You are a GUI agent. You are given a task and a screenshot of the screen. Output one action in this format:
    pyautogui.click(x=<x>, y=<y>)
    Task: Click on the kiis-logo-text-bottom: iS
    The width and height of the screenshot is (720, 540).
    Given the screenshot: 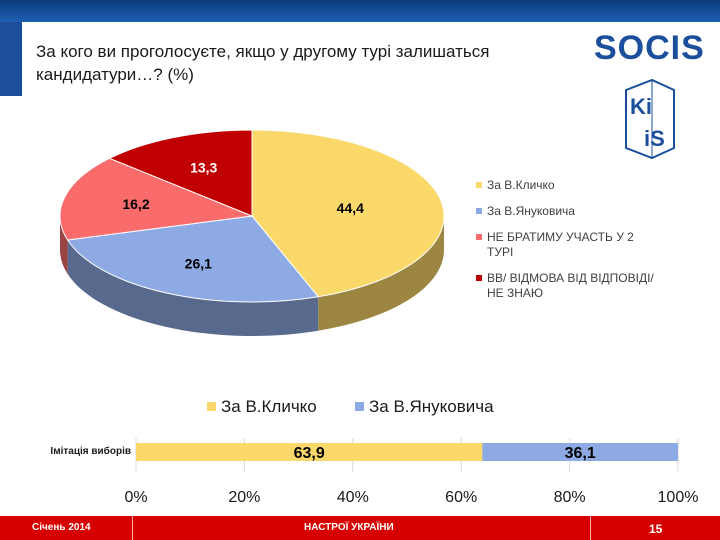 What is the action you would take?
    pyautogui.click(x=654, y=138)
    